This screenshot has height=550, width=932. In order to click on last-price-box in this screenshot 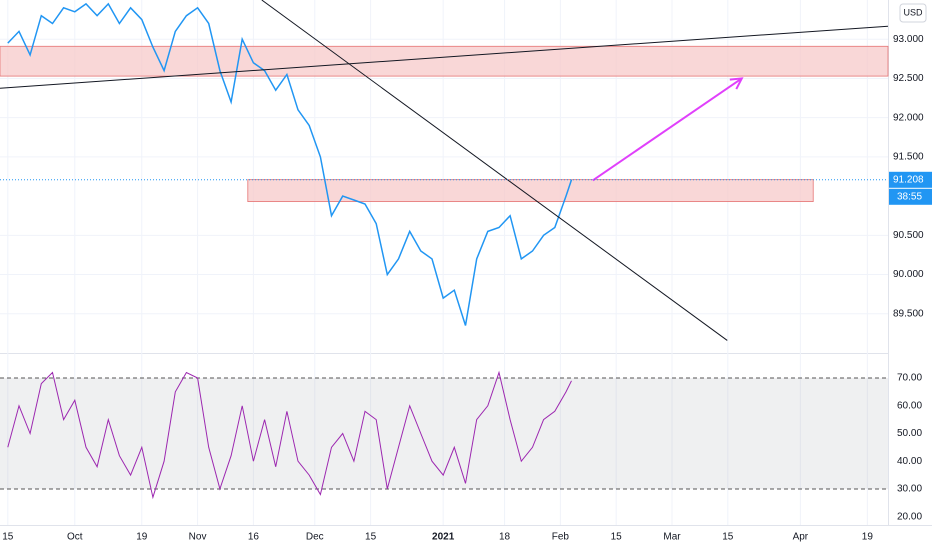, I will do `click(910, 179)`.